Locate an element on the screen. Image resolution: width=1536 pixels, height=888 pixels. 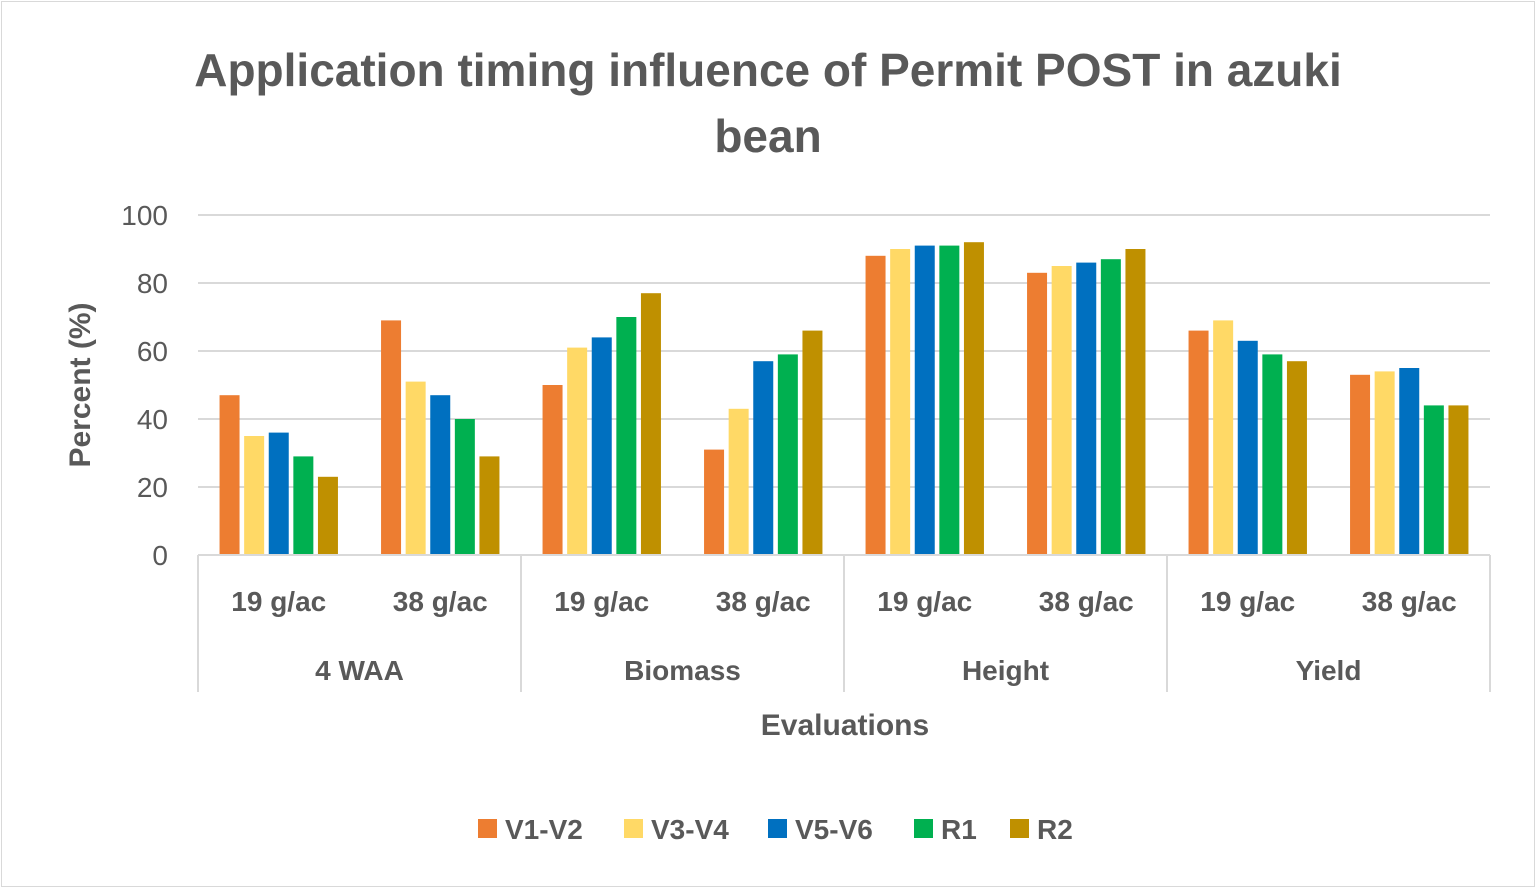
y-tick-label: 80 is located at coordinates (152, 283).